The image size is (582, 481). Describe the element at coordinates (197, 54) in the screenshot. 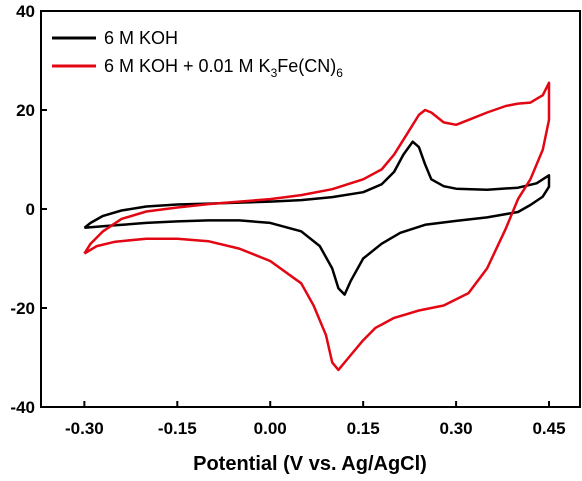

I see `legend: 6 M KOH 6 M KOH + 0.01 M K3Fe(CN)6` at that location.